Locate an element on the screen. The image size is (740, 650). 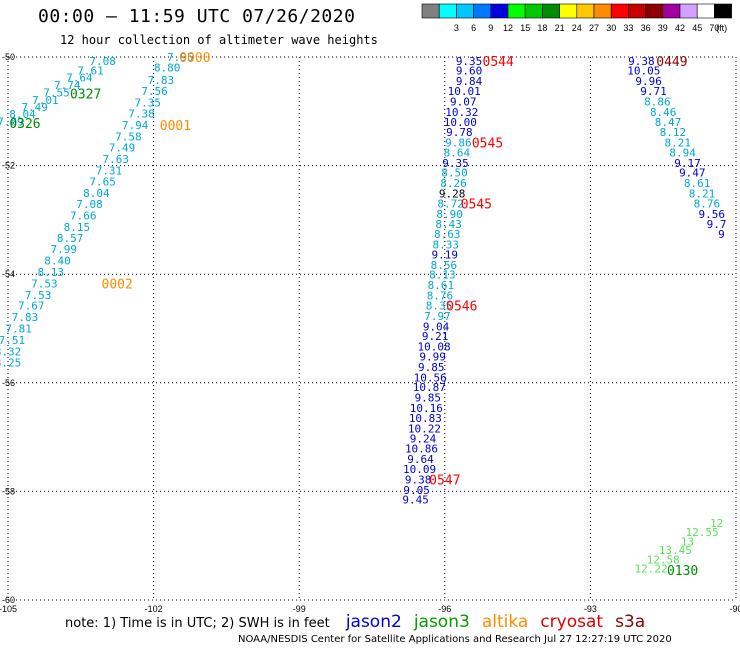
wave-height-value: 9.35 is located at coordinates (455, 163).